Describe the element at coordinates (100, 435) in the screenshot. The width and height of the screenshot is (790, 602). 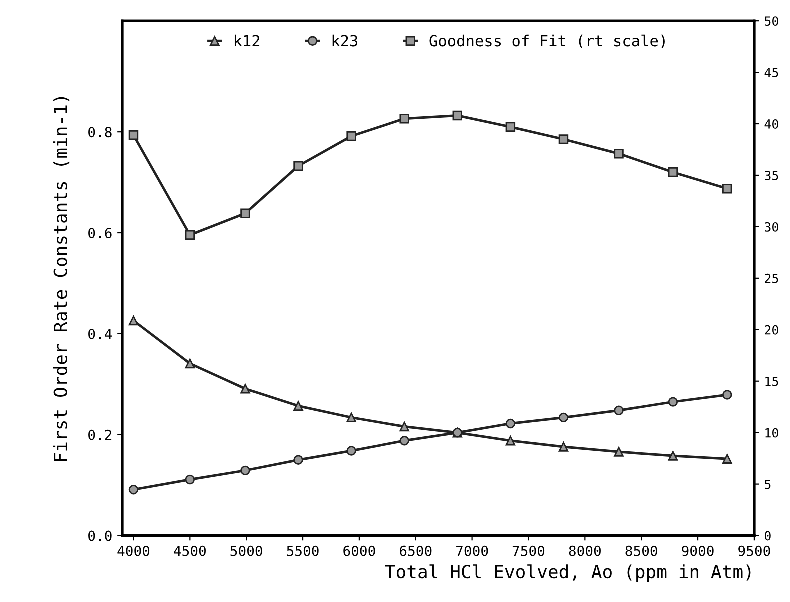
I see `y-tick-label: 0.2` at that location.